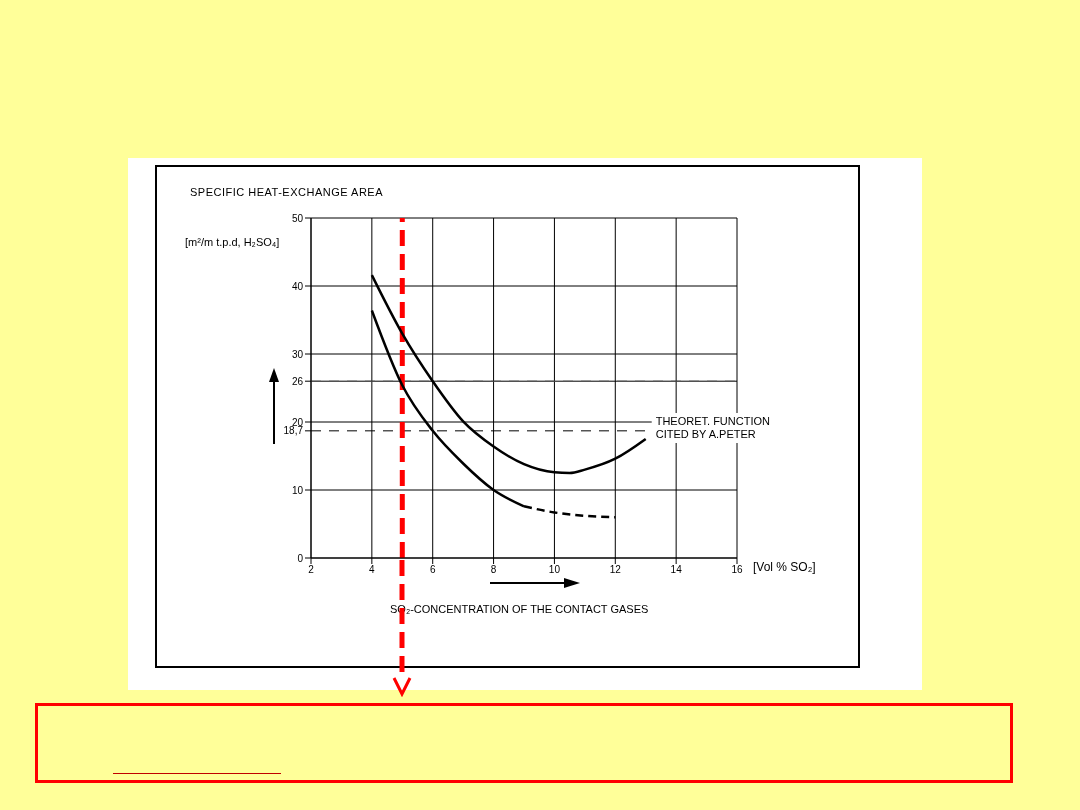 The width and height of the screenshot is (1080, 810). Describe the element at coordinates (372, 570) in the screenshot. I see `x-tick-label: 4` at that location.